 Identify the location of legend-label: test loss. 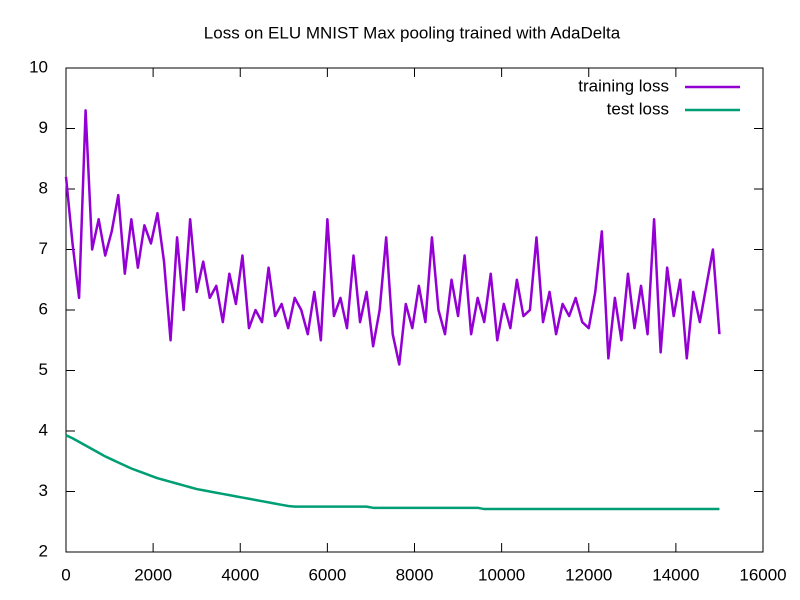
(638, 108).